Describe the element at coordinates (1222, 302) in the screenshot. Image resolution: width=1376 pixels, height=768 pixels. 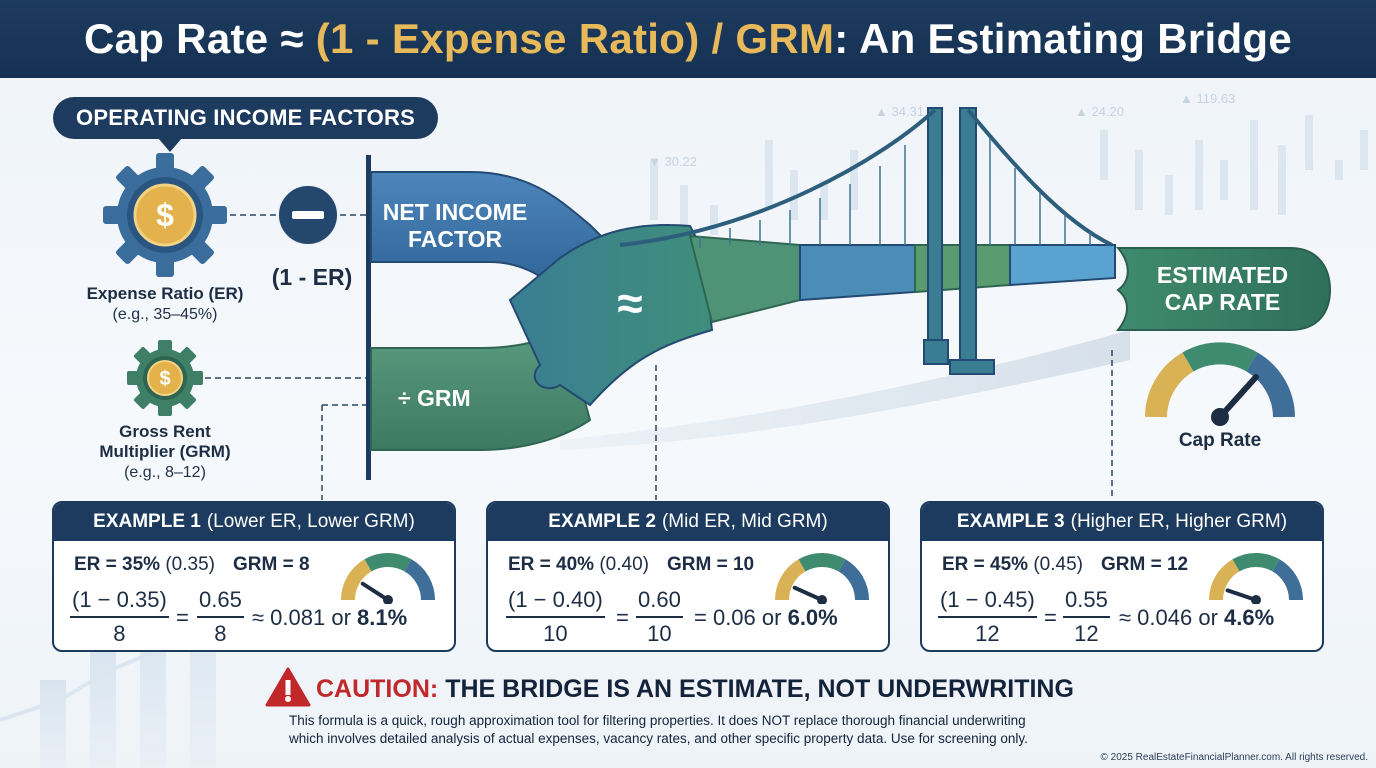
I see `estimated-cap-rate-line2: CAP RATE` at that location.